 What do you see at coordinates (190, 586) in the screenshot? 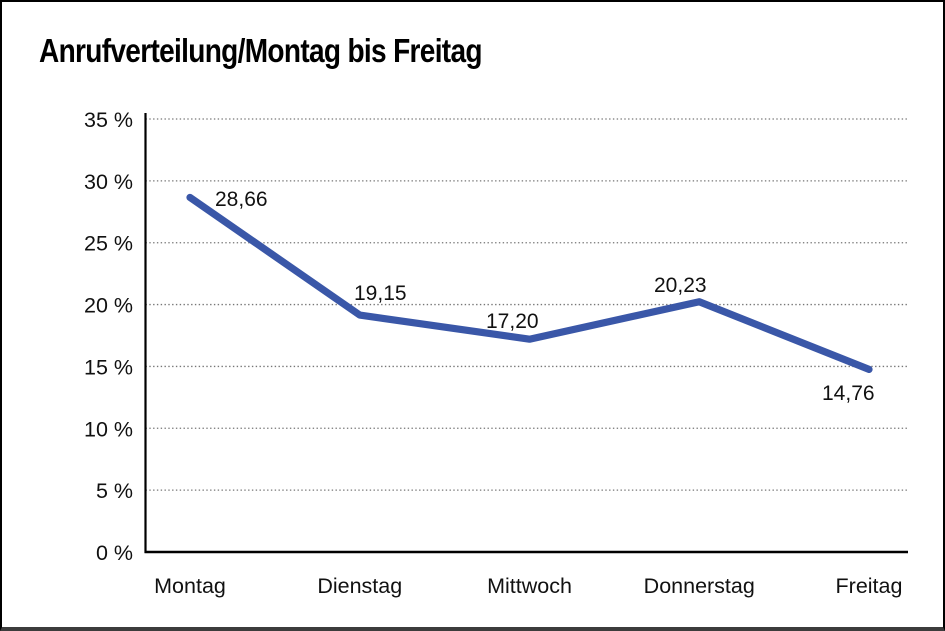
I see `x-tick-label: Montag` at bounding box center [190, 586].